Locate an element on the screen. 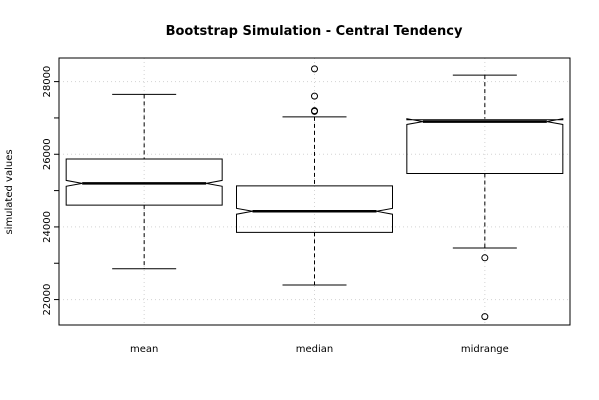 The image size is (599, 400). y-axis: 22000 24000 26000 28000 is located at coordinates (50, 191).